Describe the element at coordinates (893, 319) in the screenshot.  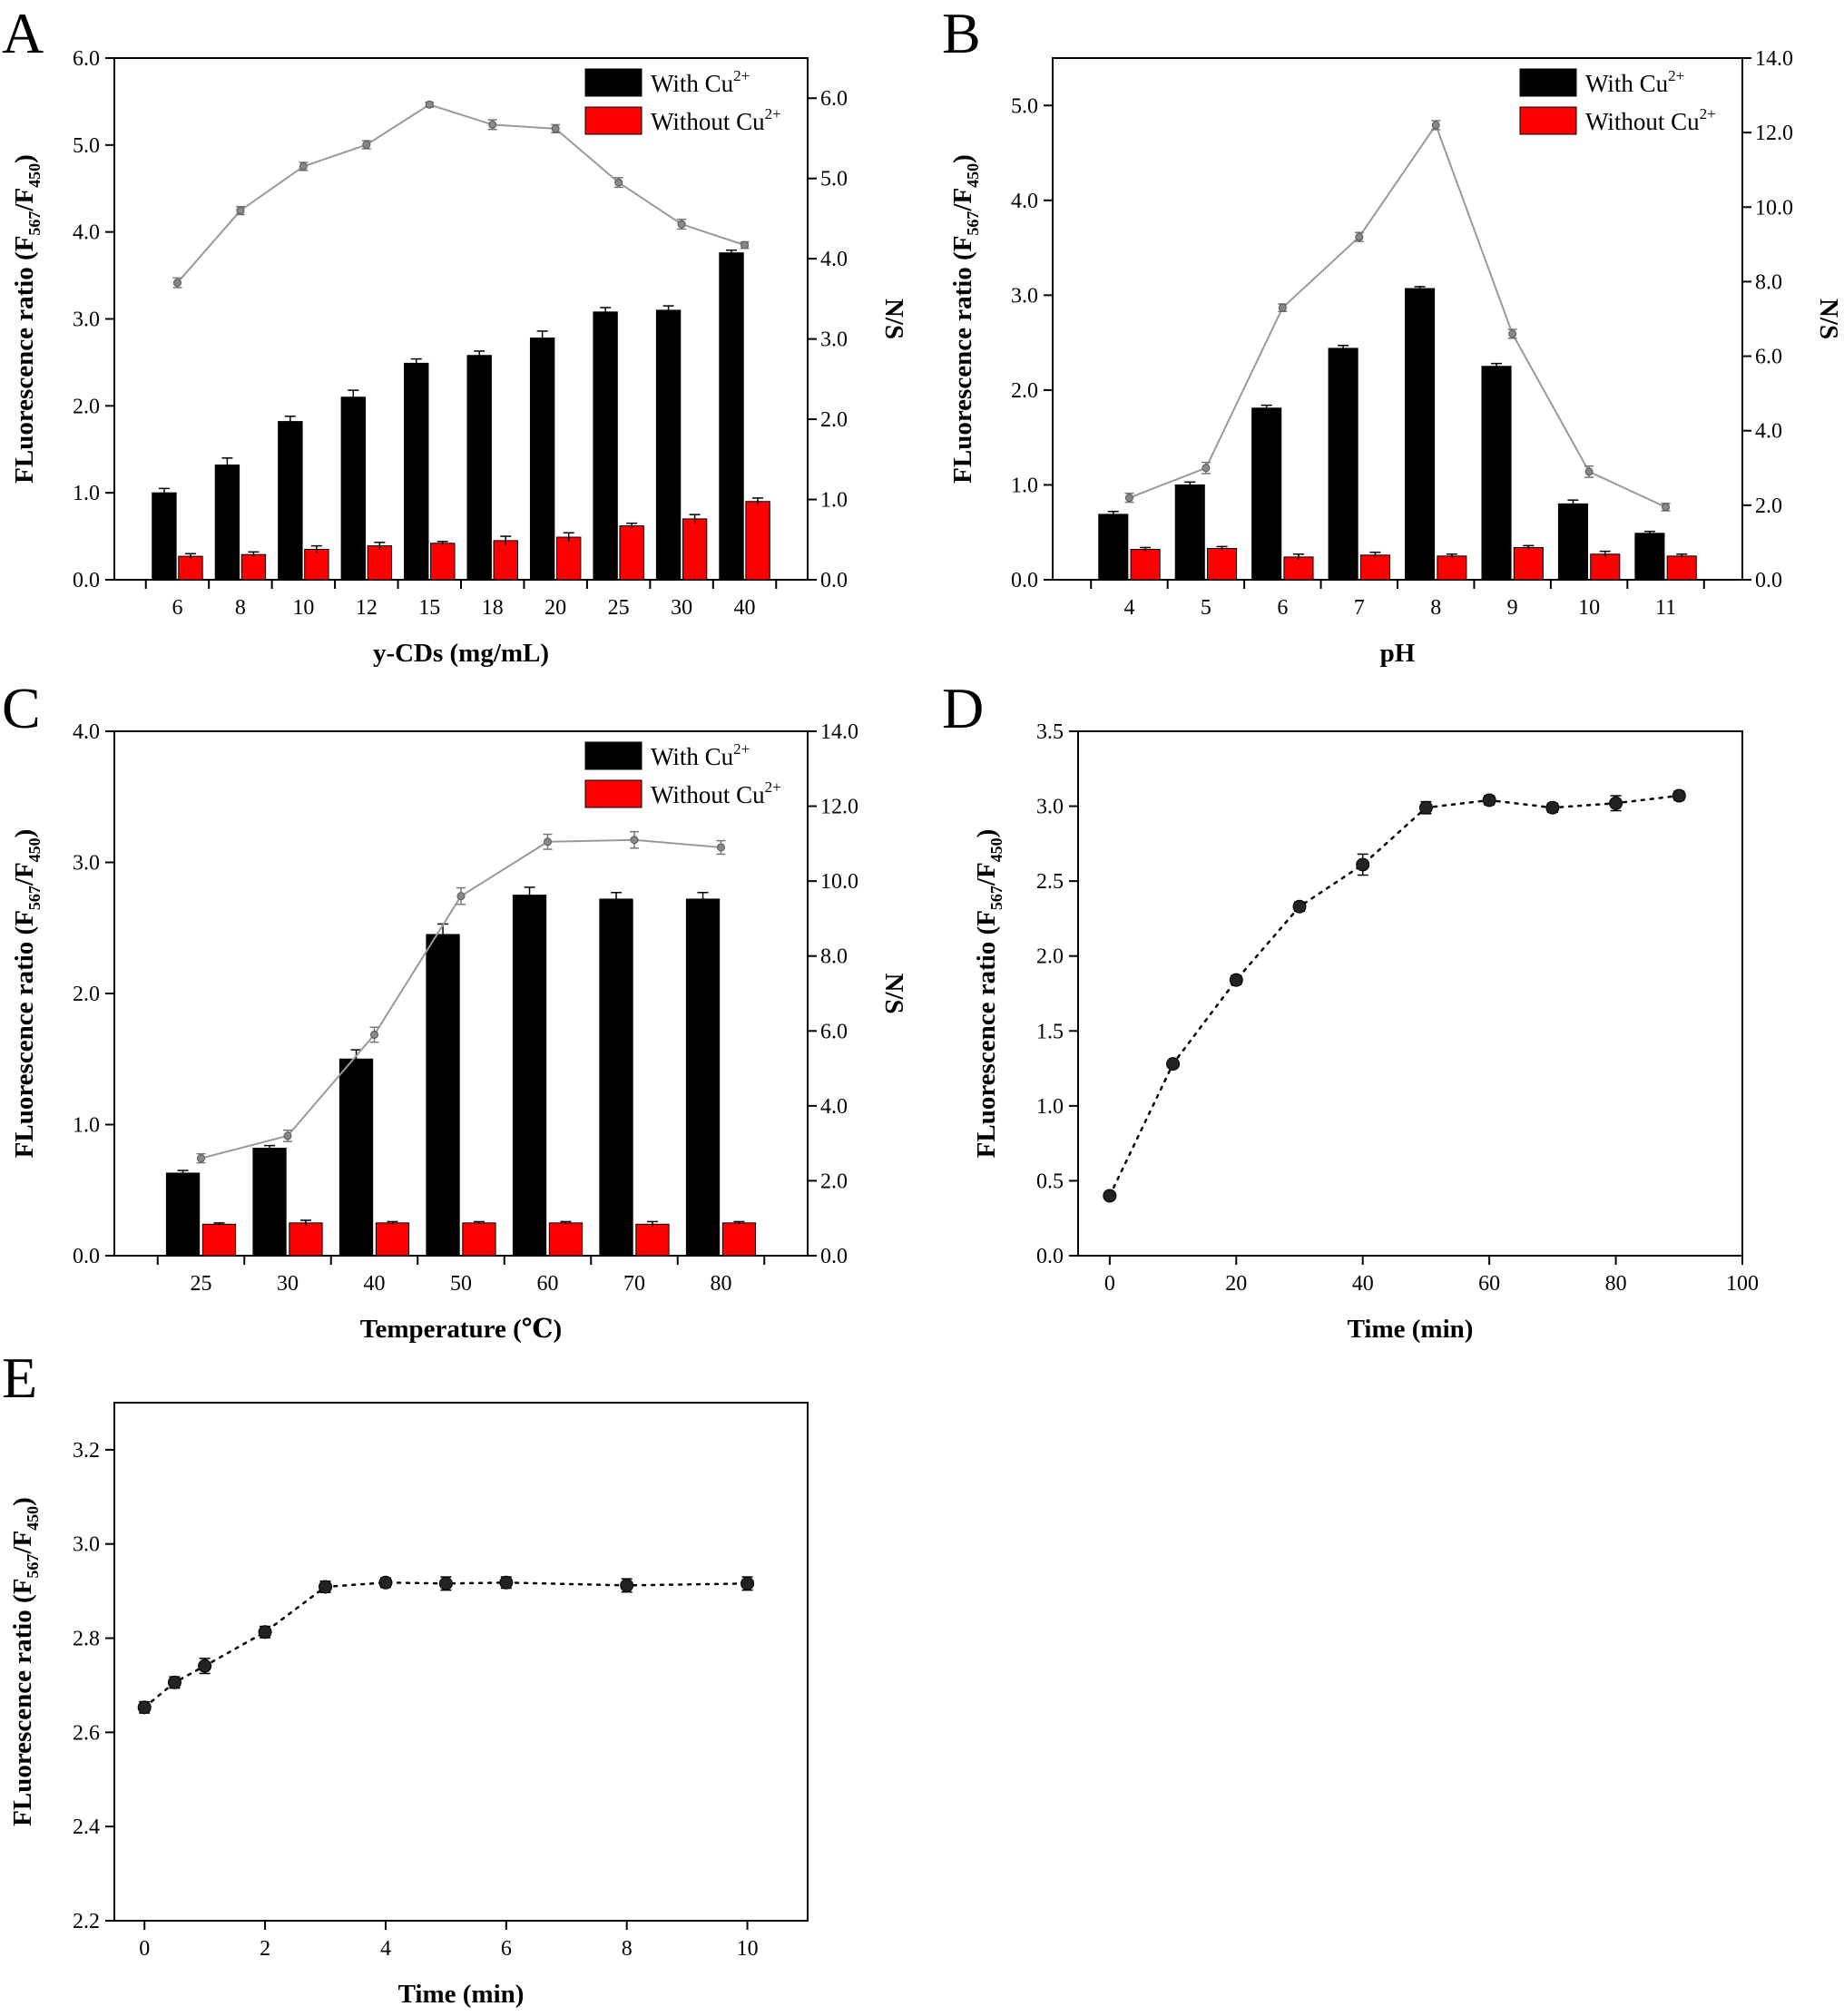
I see `y2-axis-title: N/S` at that location.